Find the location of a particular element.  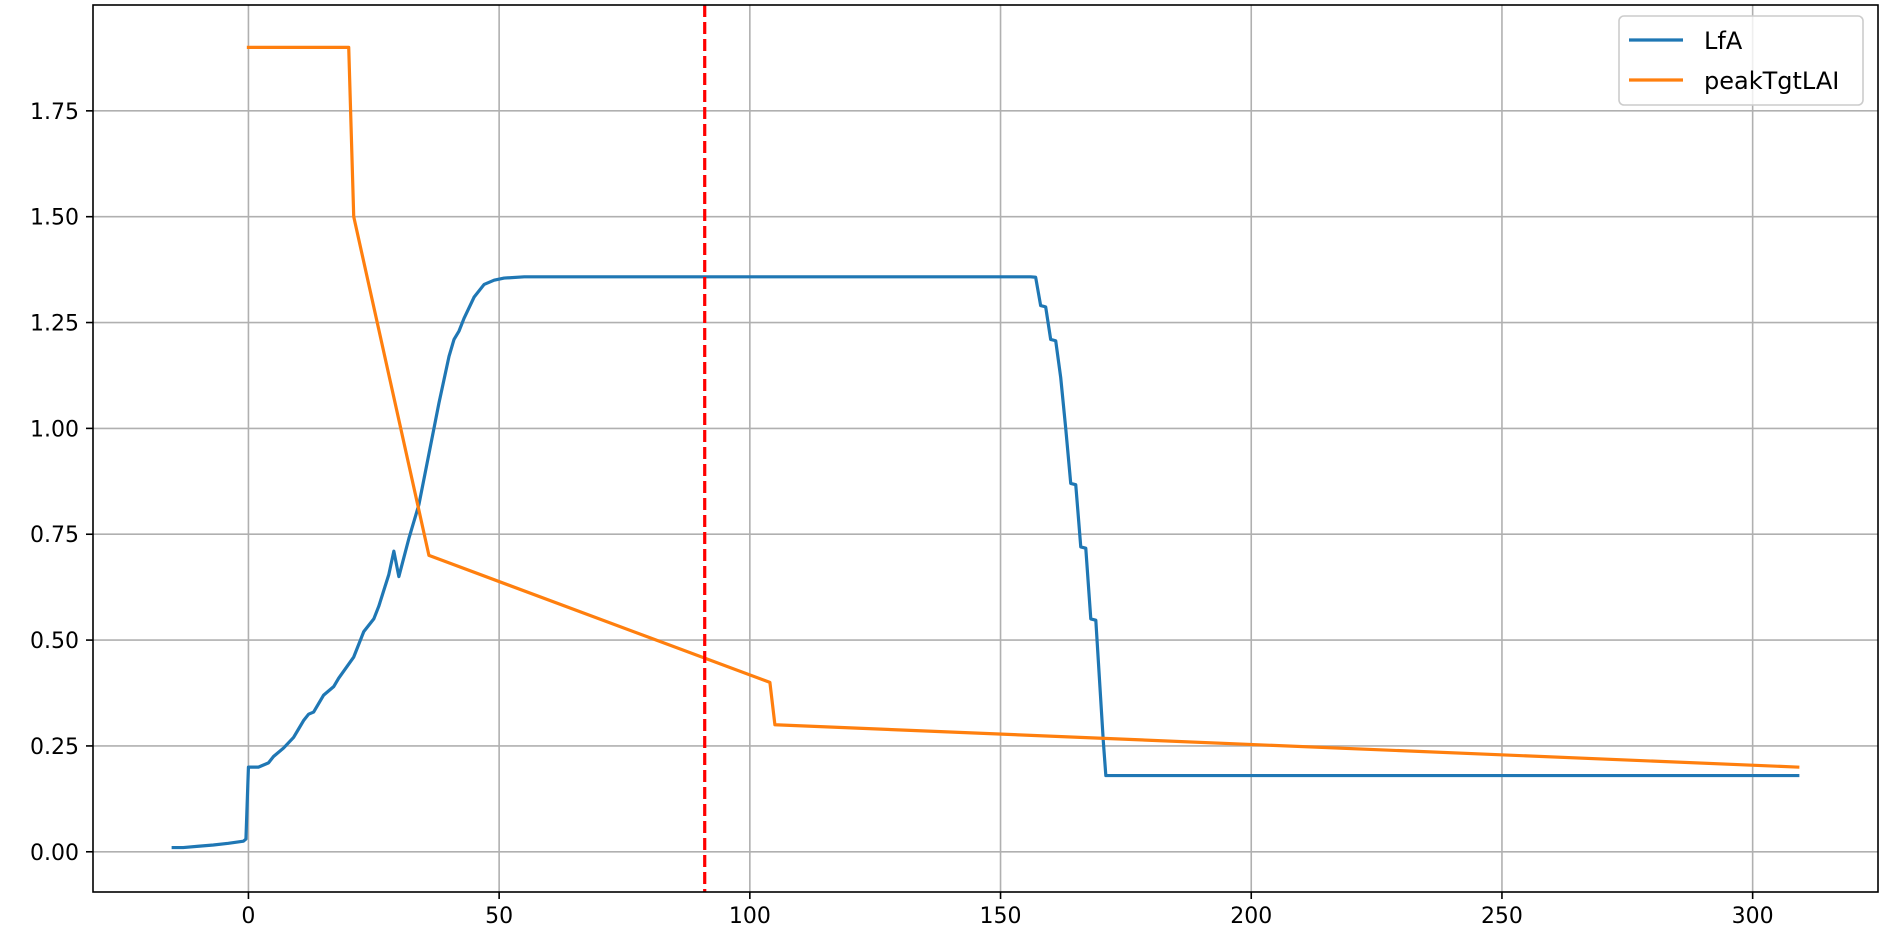

x-tick-label: 150 is located at coordinates (1001, 916).